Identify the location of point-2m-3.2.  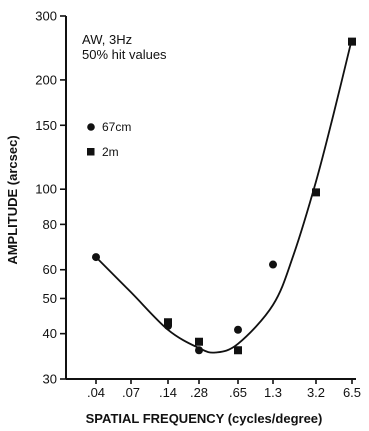
(316, 192).